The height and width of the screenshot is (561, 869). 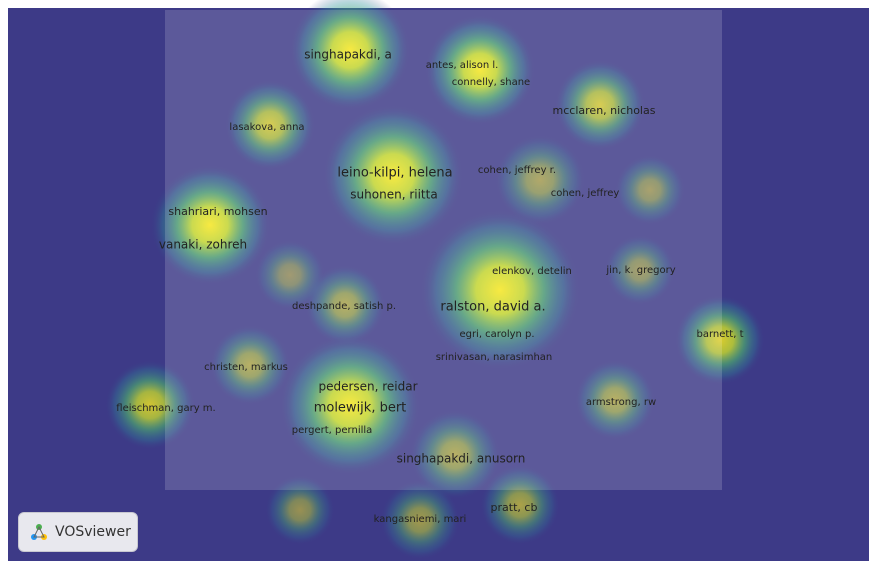 I want to click on node-label: pergert, pernilla, so click(x=332, y=430).